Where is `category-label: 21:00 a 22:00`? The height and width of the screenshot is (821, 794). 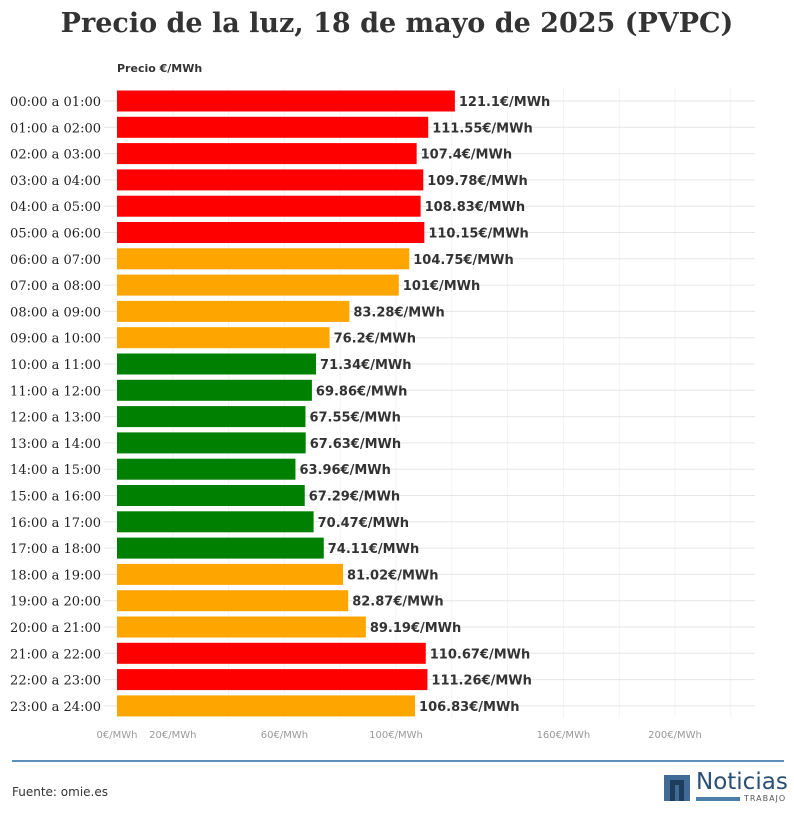
category-label: 21:00 a 22:00 is located at coordinates (55, 654).